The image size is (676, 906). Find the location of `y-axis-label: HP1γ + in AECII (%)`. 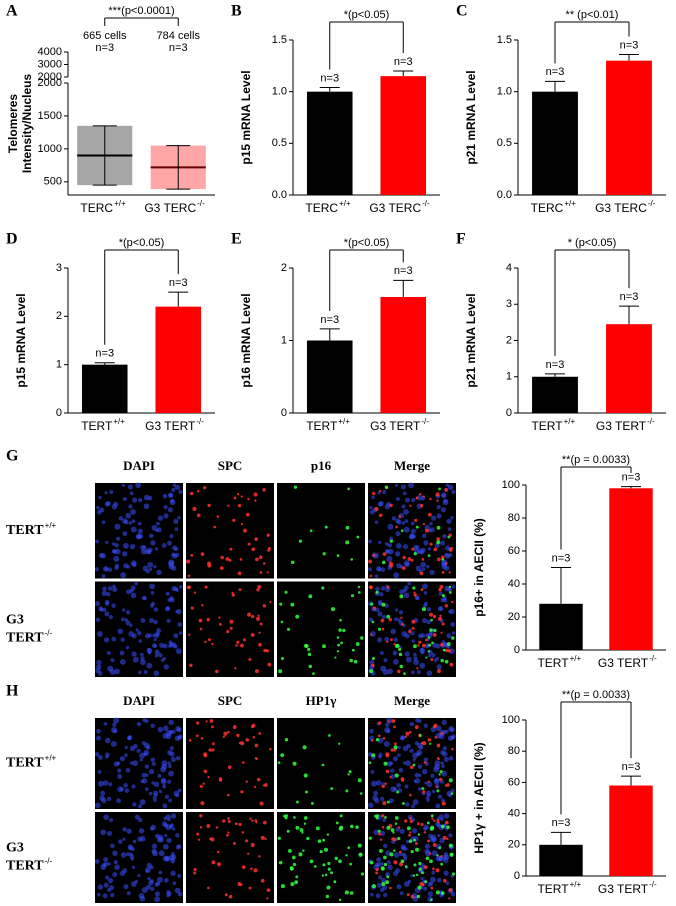

y-axis-label: HP1γ + in AECII (%) is located at coordinates (479, 797).